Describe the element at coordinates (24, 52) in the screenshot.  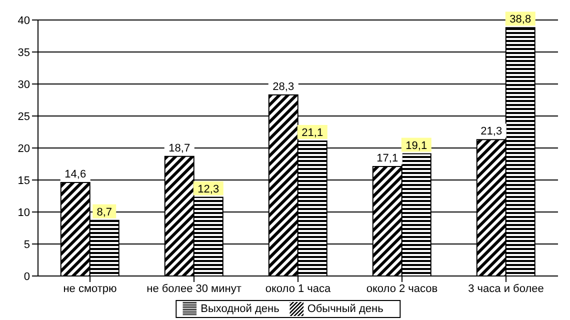
I see `y-tick-label: 35` at that location.